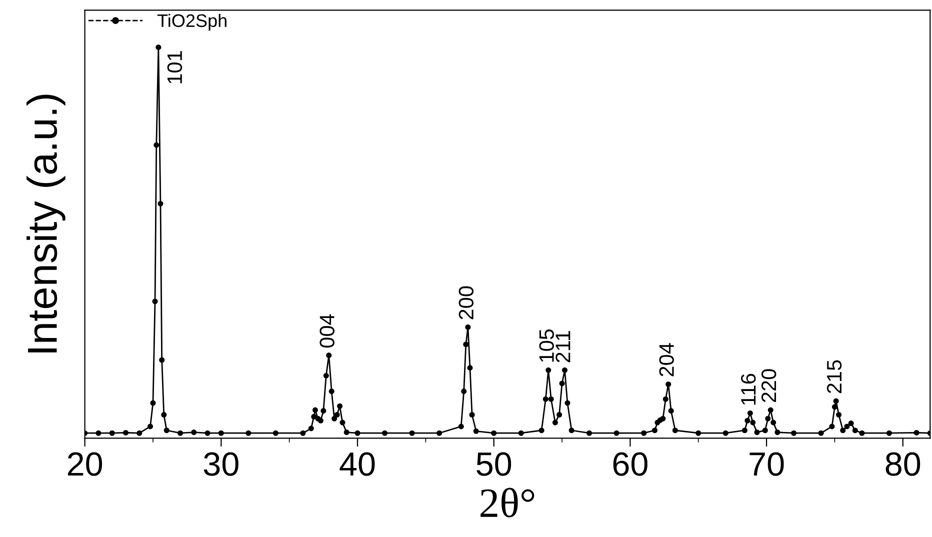  What do you see at coordinates (221, 464) in the screenshot?
I see `x-tick-label: 30` at bounding box center [221, 464].